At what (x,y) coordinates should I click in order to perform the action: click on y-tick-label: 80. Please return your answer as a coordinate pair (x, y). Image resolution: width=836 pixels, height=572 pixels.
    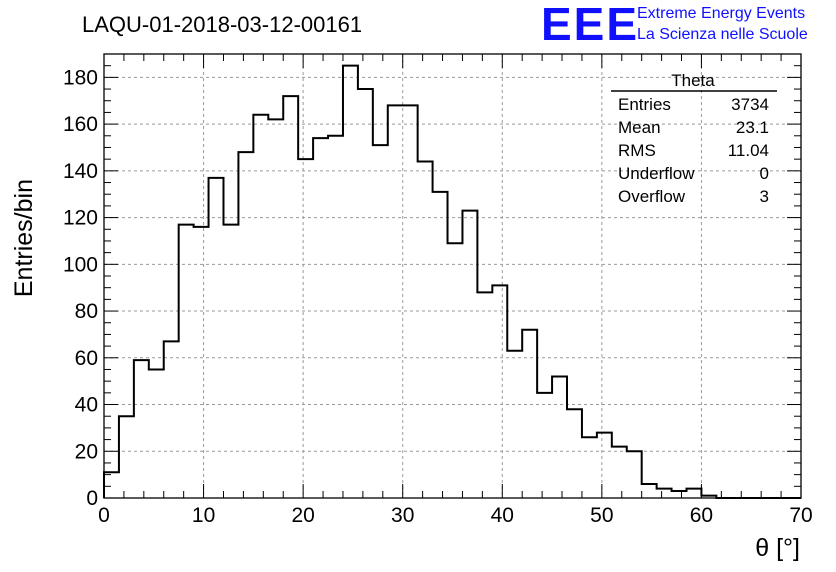
    Looking at the image, I should click on (86, 311).